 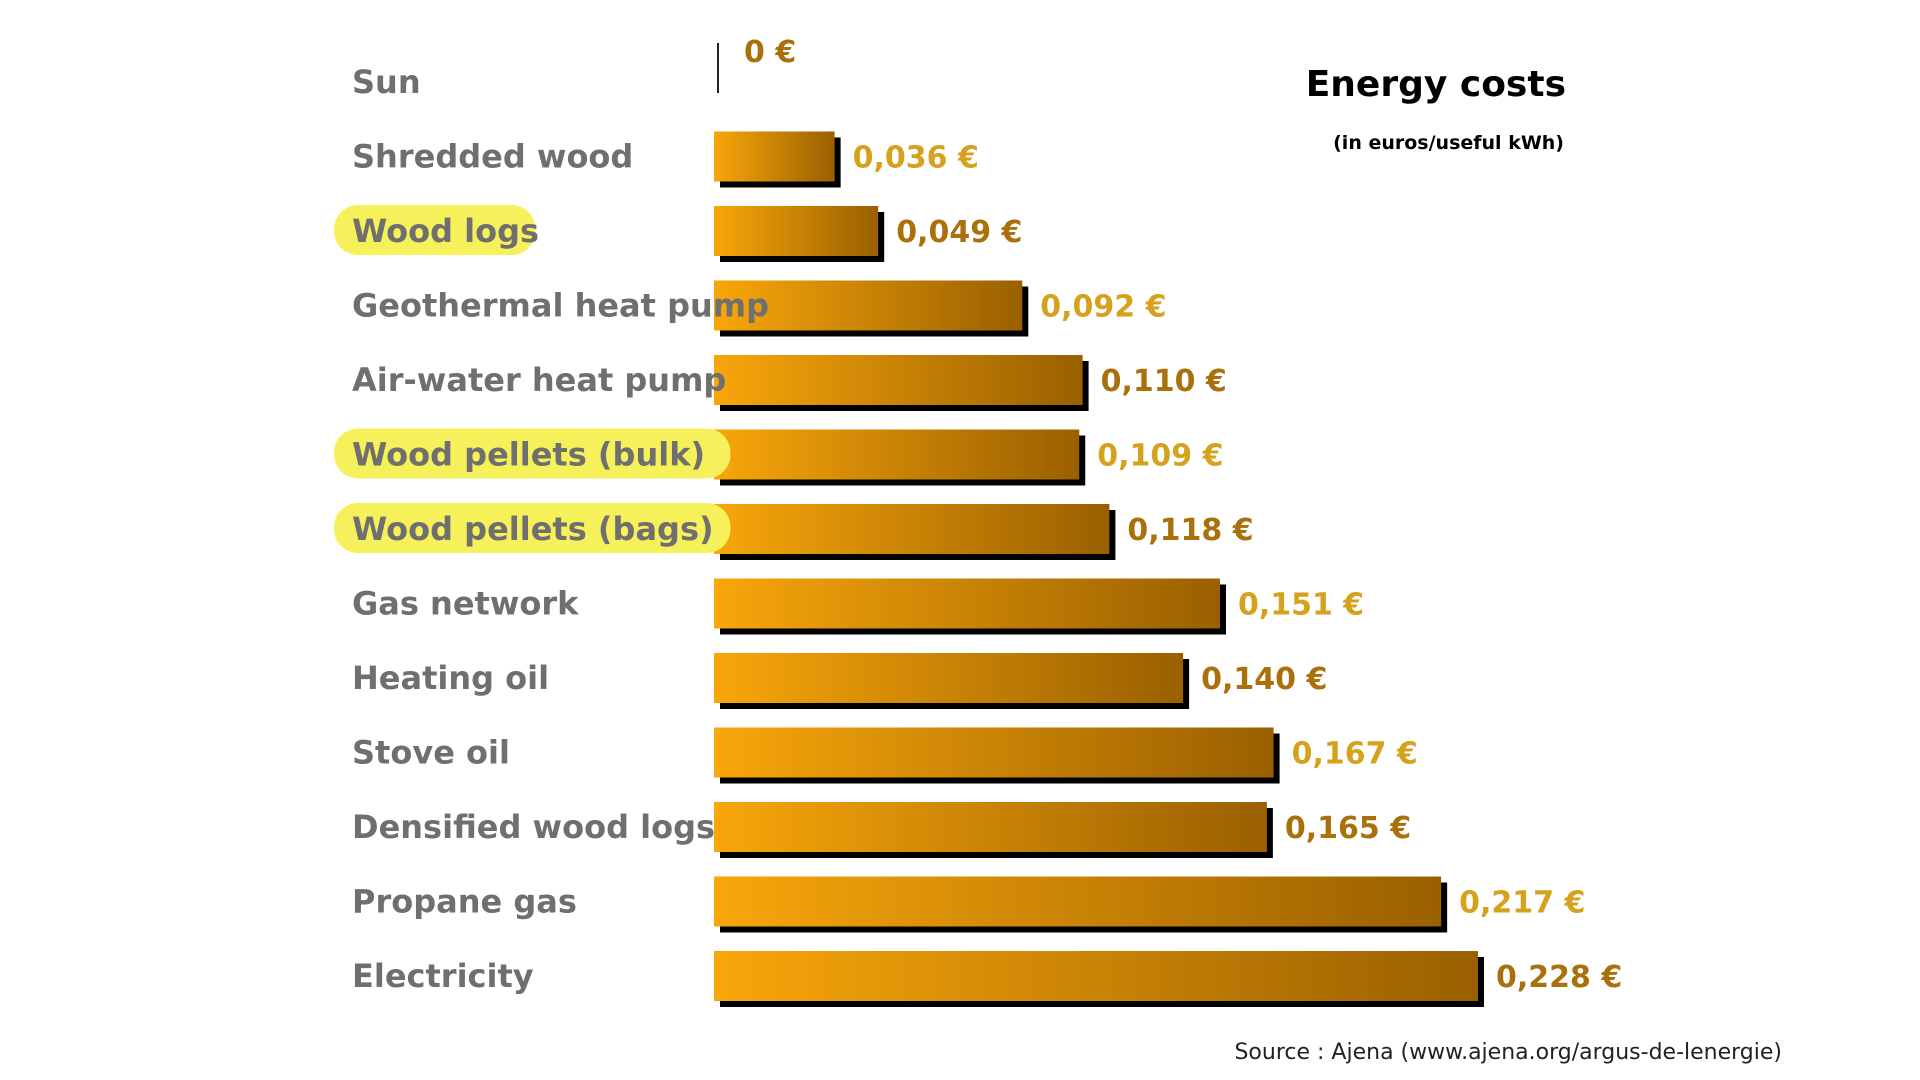 I want to click on category-label-wood-pellets-bags: Wood pellets (bags), so click(x=533, y=529).